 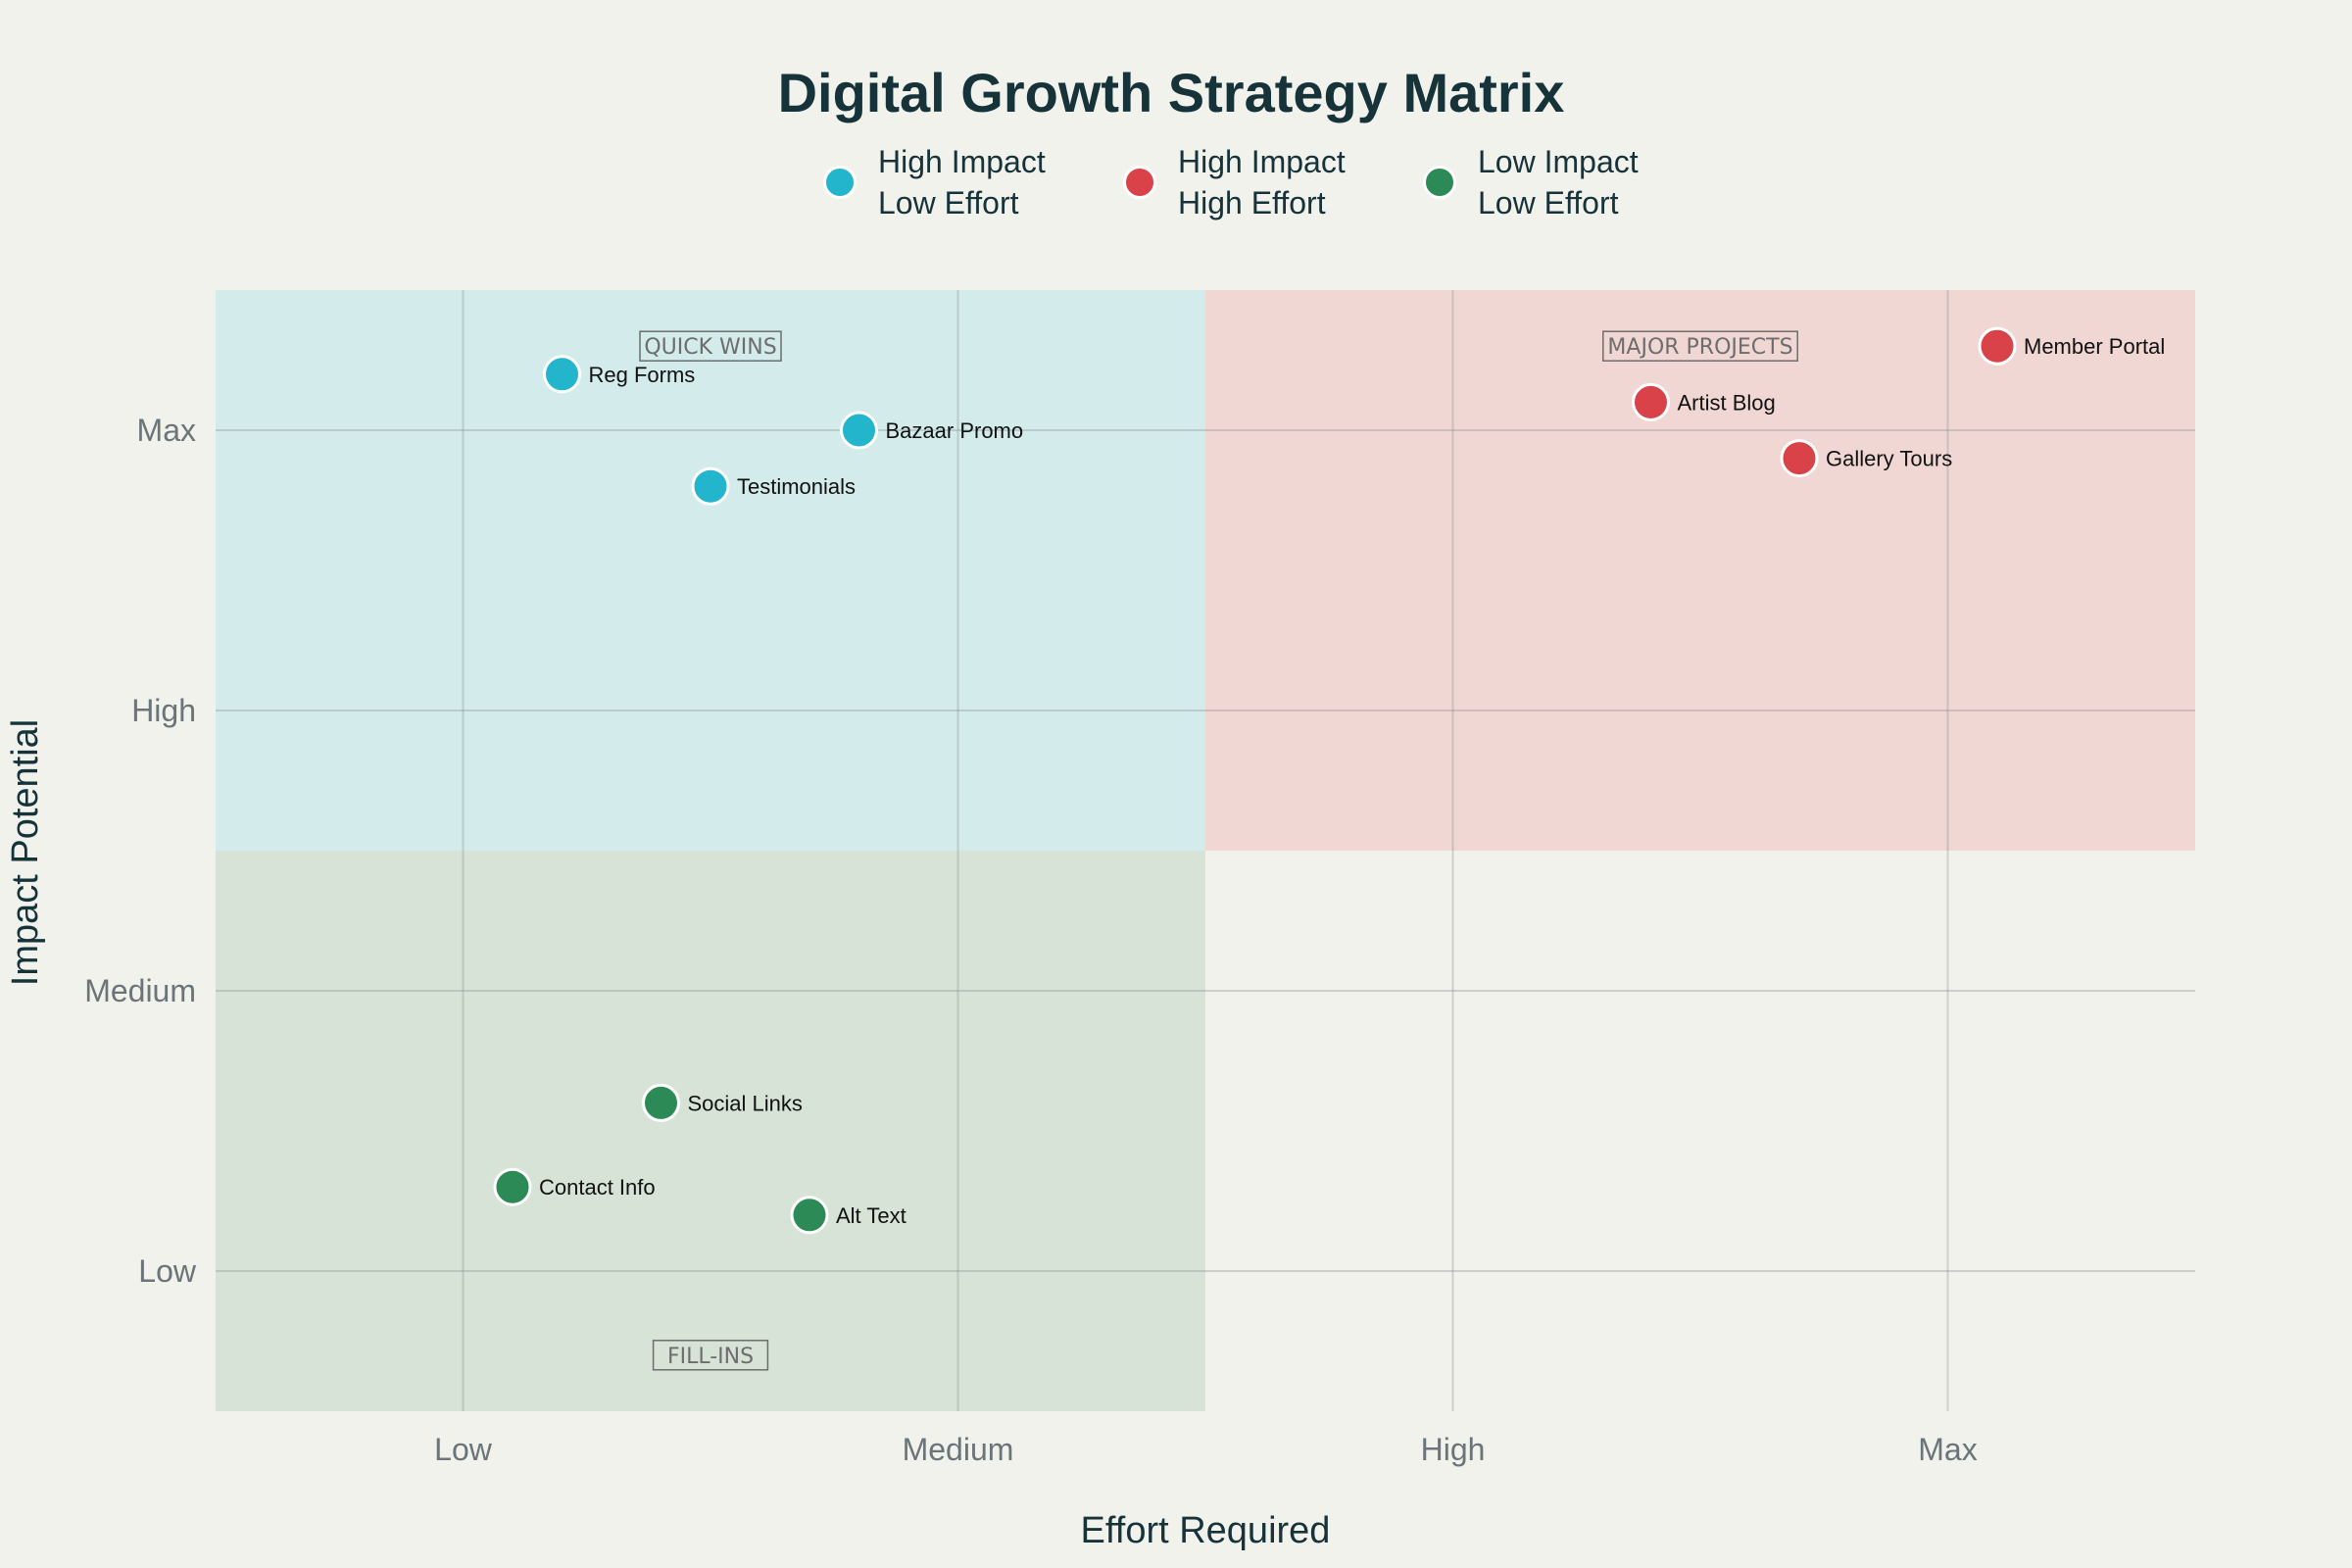 I want to click on data-point: Member Portal, so click(x=2071, y=346).